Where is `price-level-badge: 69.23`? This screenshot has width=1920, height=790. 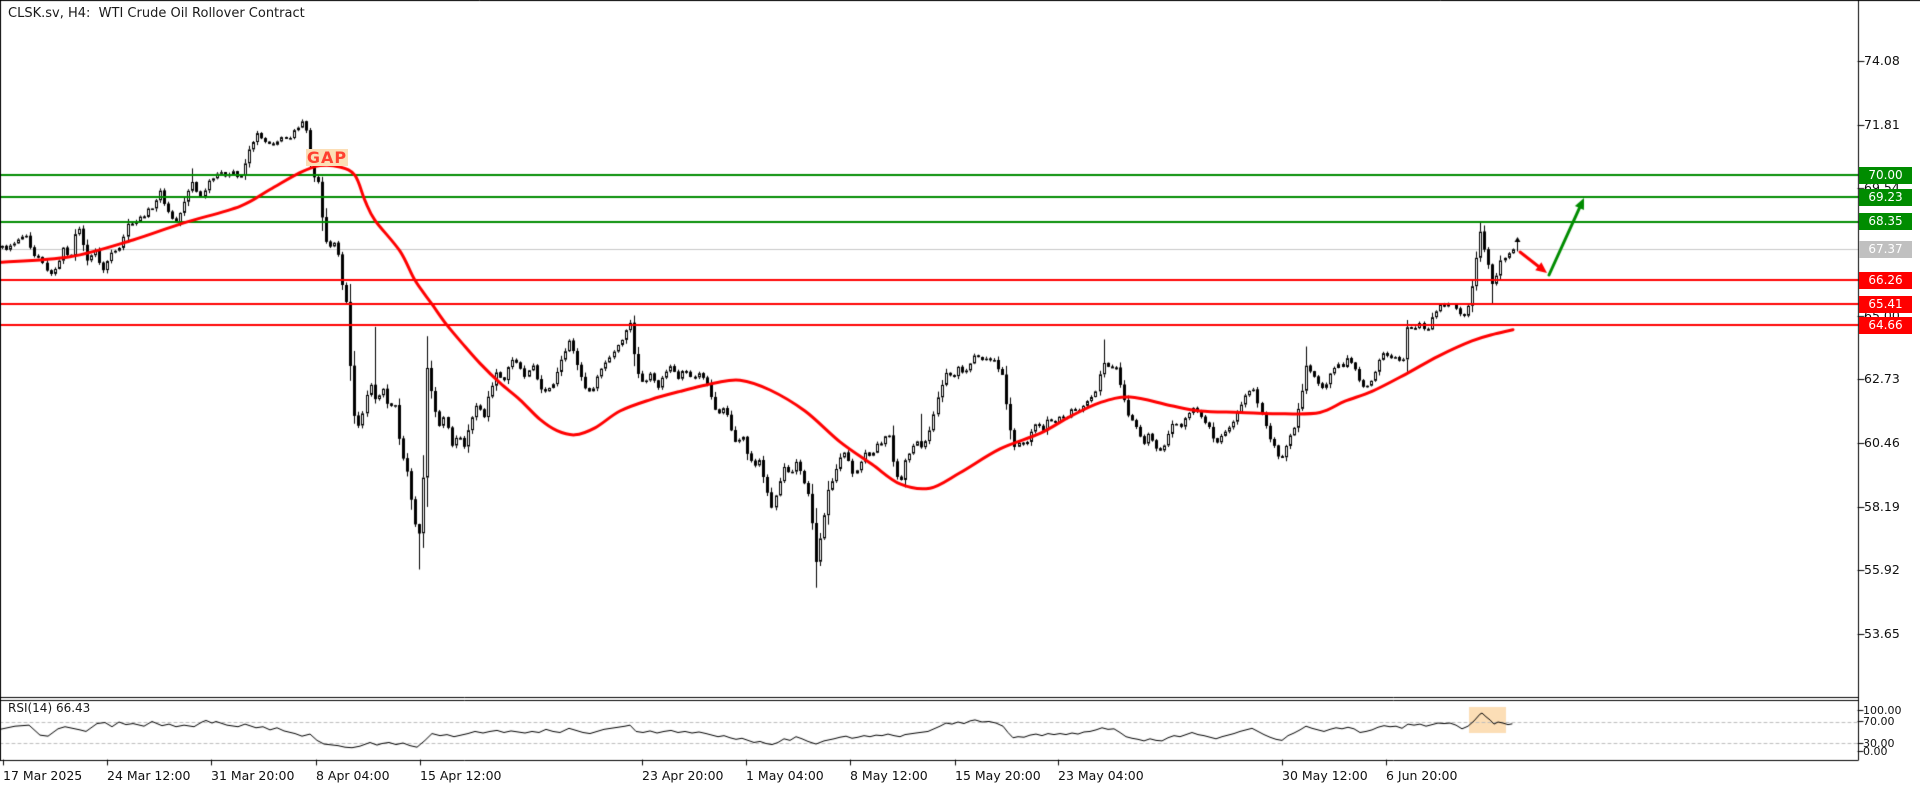 price-level-badge: 69.23 is located at coordinates (1885, 197).